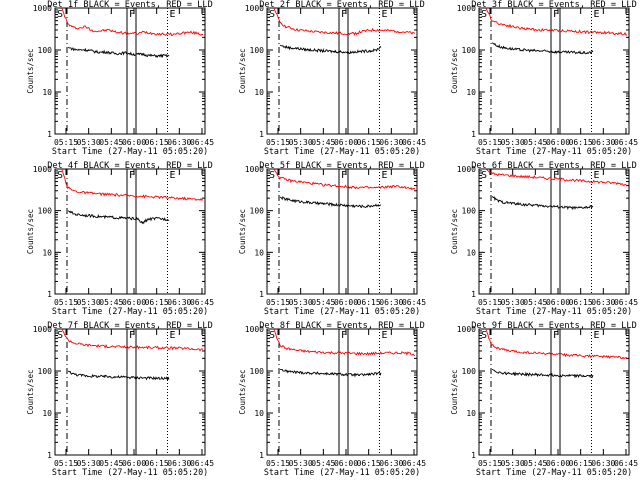 This screenshot has height=480, width=640. Describe the element at coordinates (130, 5) in the screenshot. I see `chart-title: Det 1f BLACK = Events, RED = LLD` at that location.